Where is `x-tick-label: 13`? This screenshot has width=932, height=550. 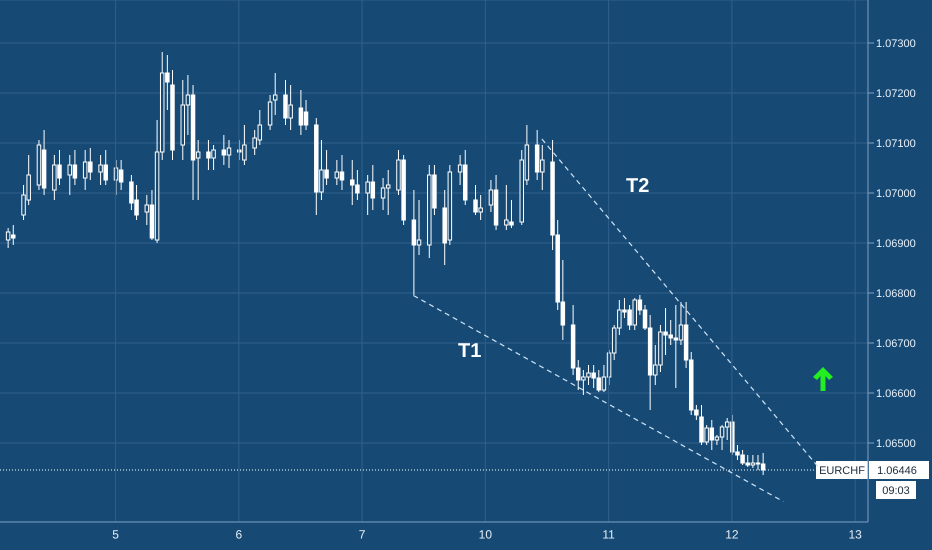
x-tick-label: 13 is located at coordinates (855, 535).